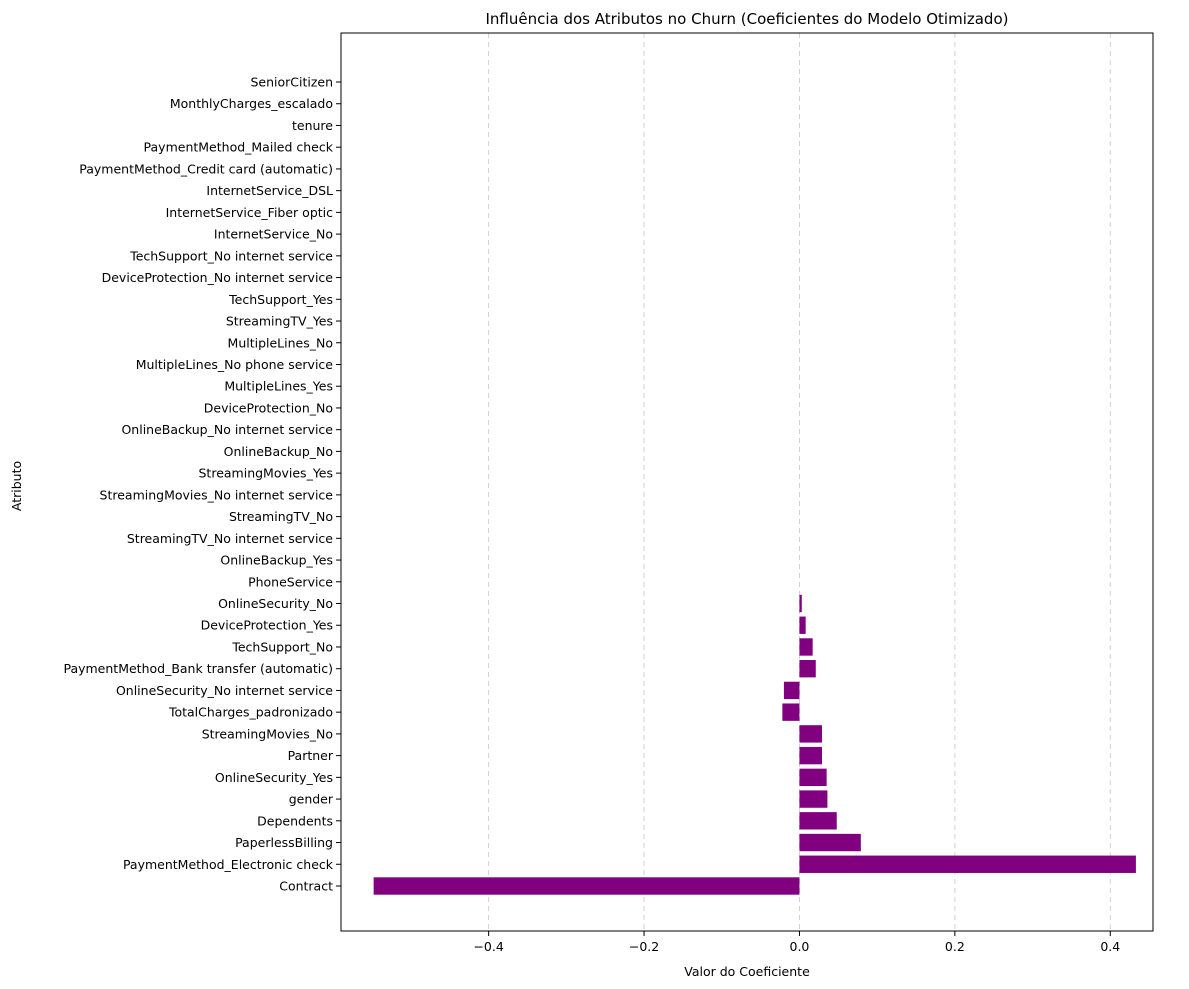  I want to click on category-label: Partner, so click(311, 755).